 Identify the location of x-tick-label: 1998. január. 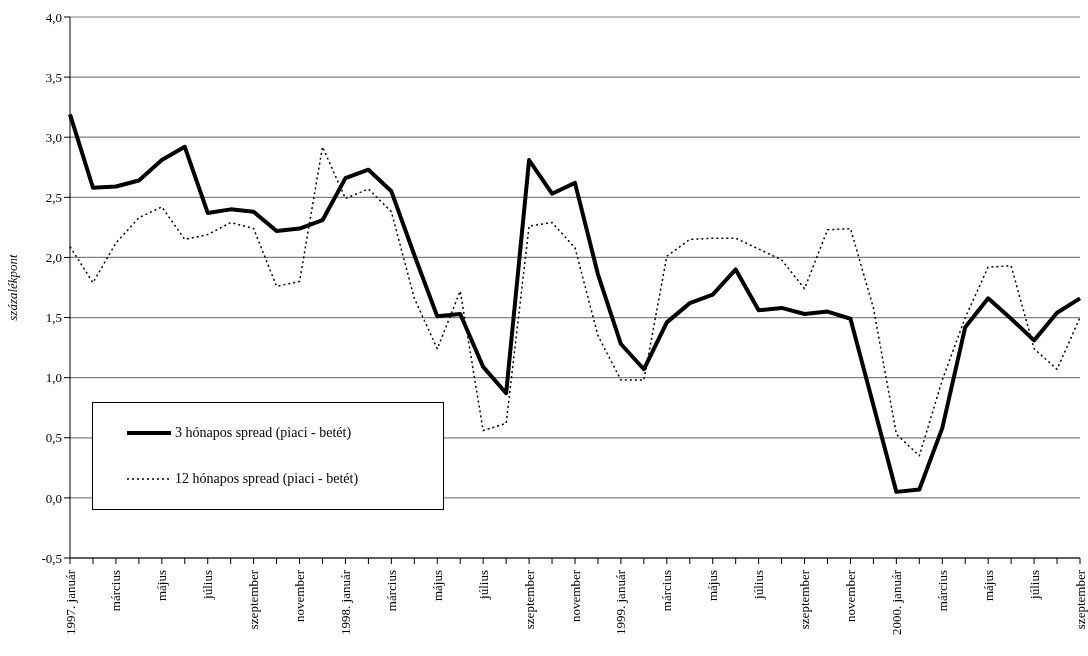
(345, 602).